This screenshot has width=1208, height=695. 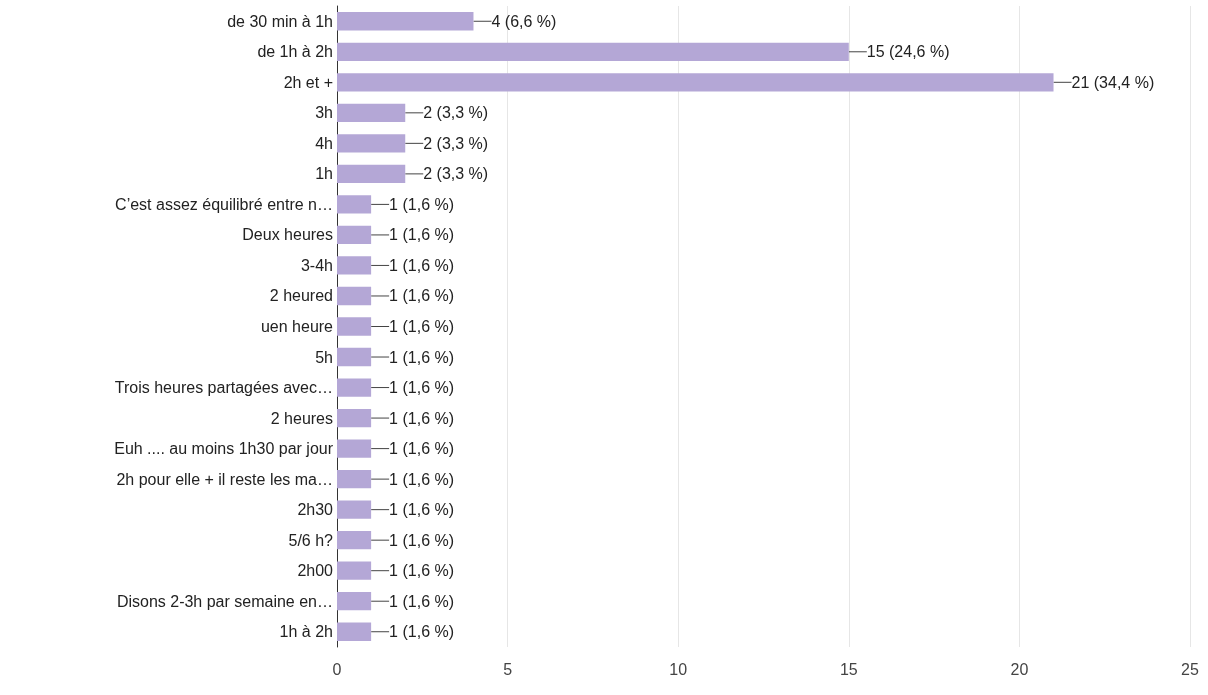 I want to click on x-tick-label: 5, so click(x=508, y=669).